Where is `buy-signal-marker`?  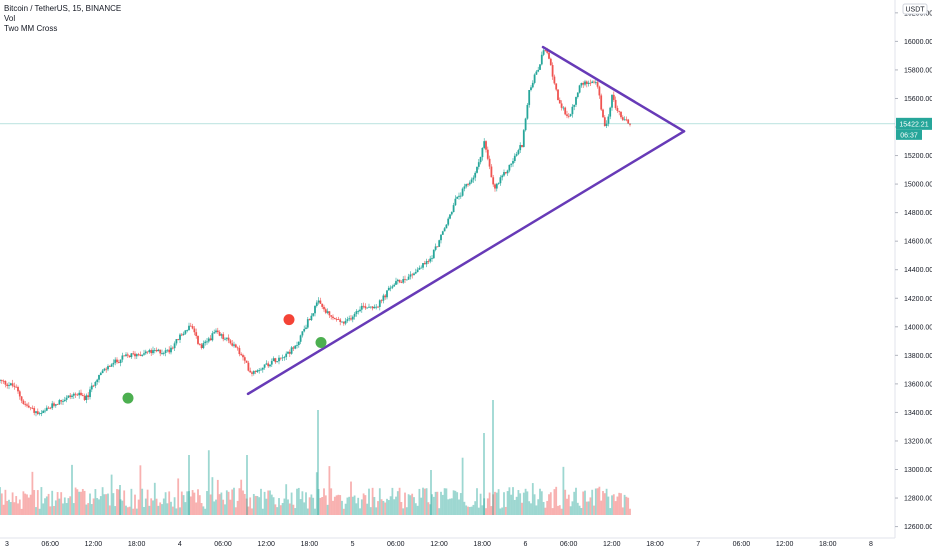
buy-signal-marker is located at coordinates (128, 398).